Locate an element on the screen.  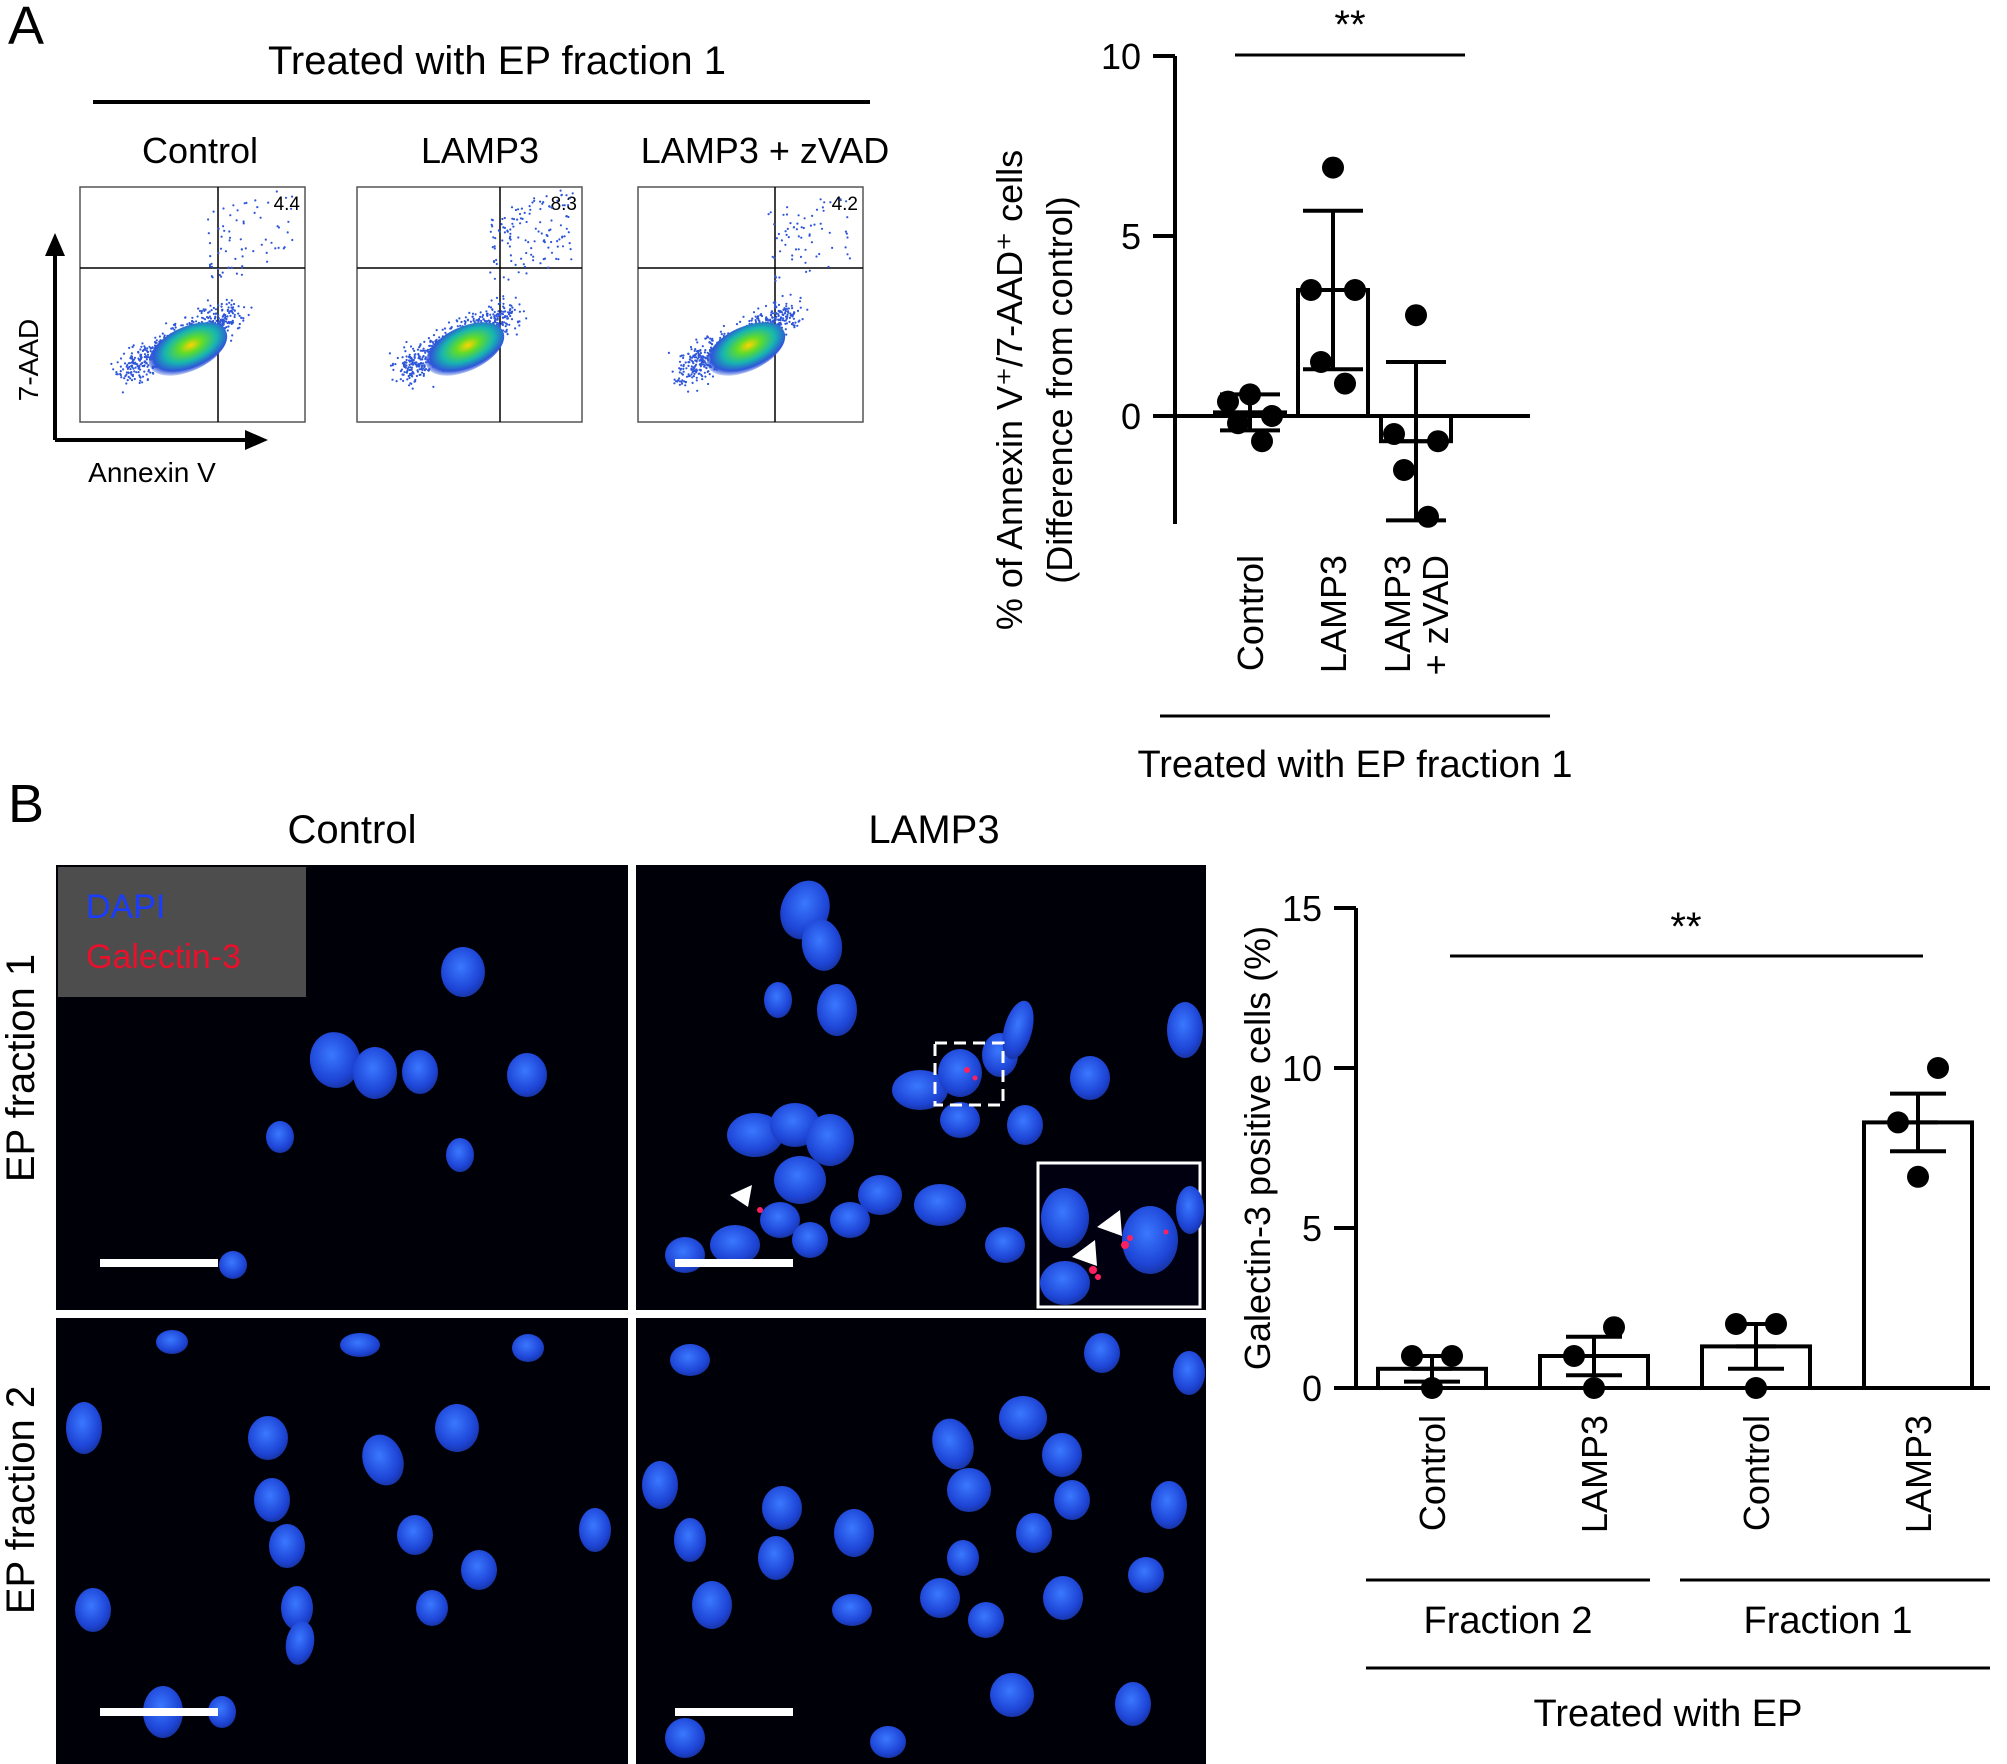
y-axis-label: % of Annexin V⁺/7-AAD⁺ cells is located at coordinates (1009, 390).